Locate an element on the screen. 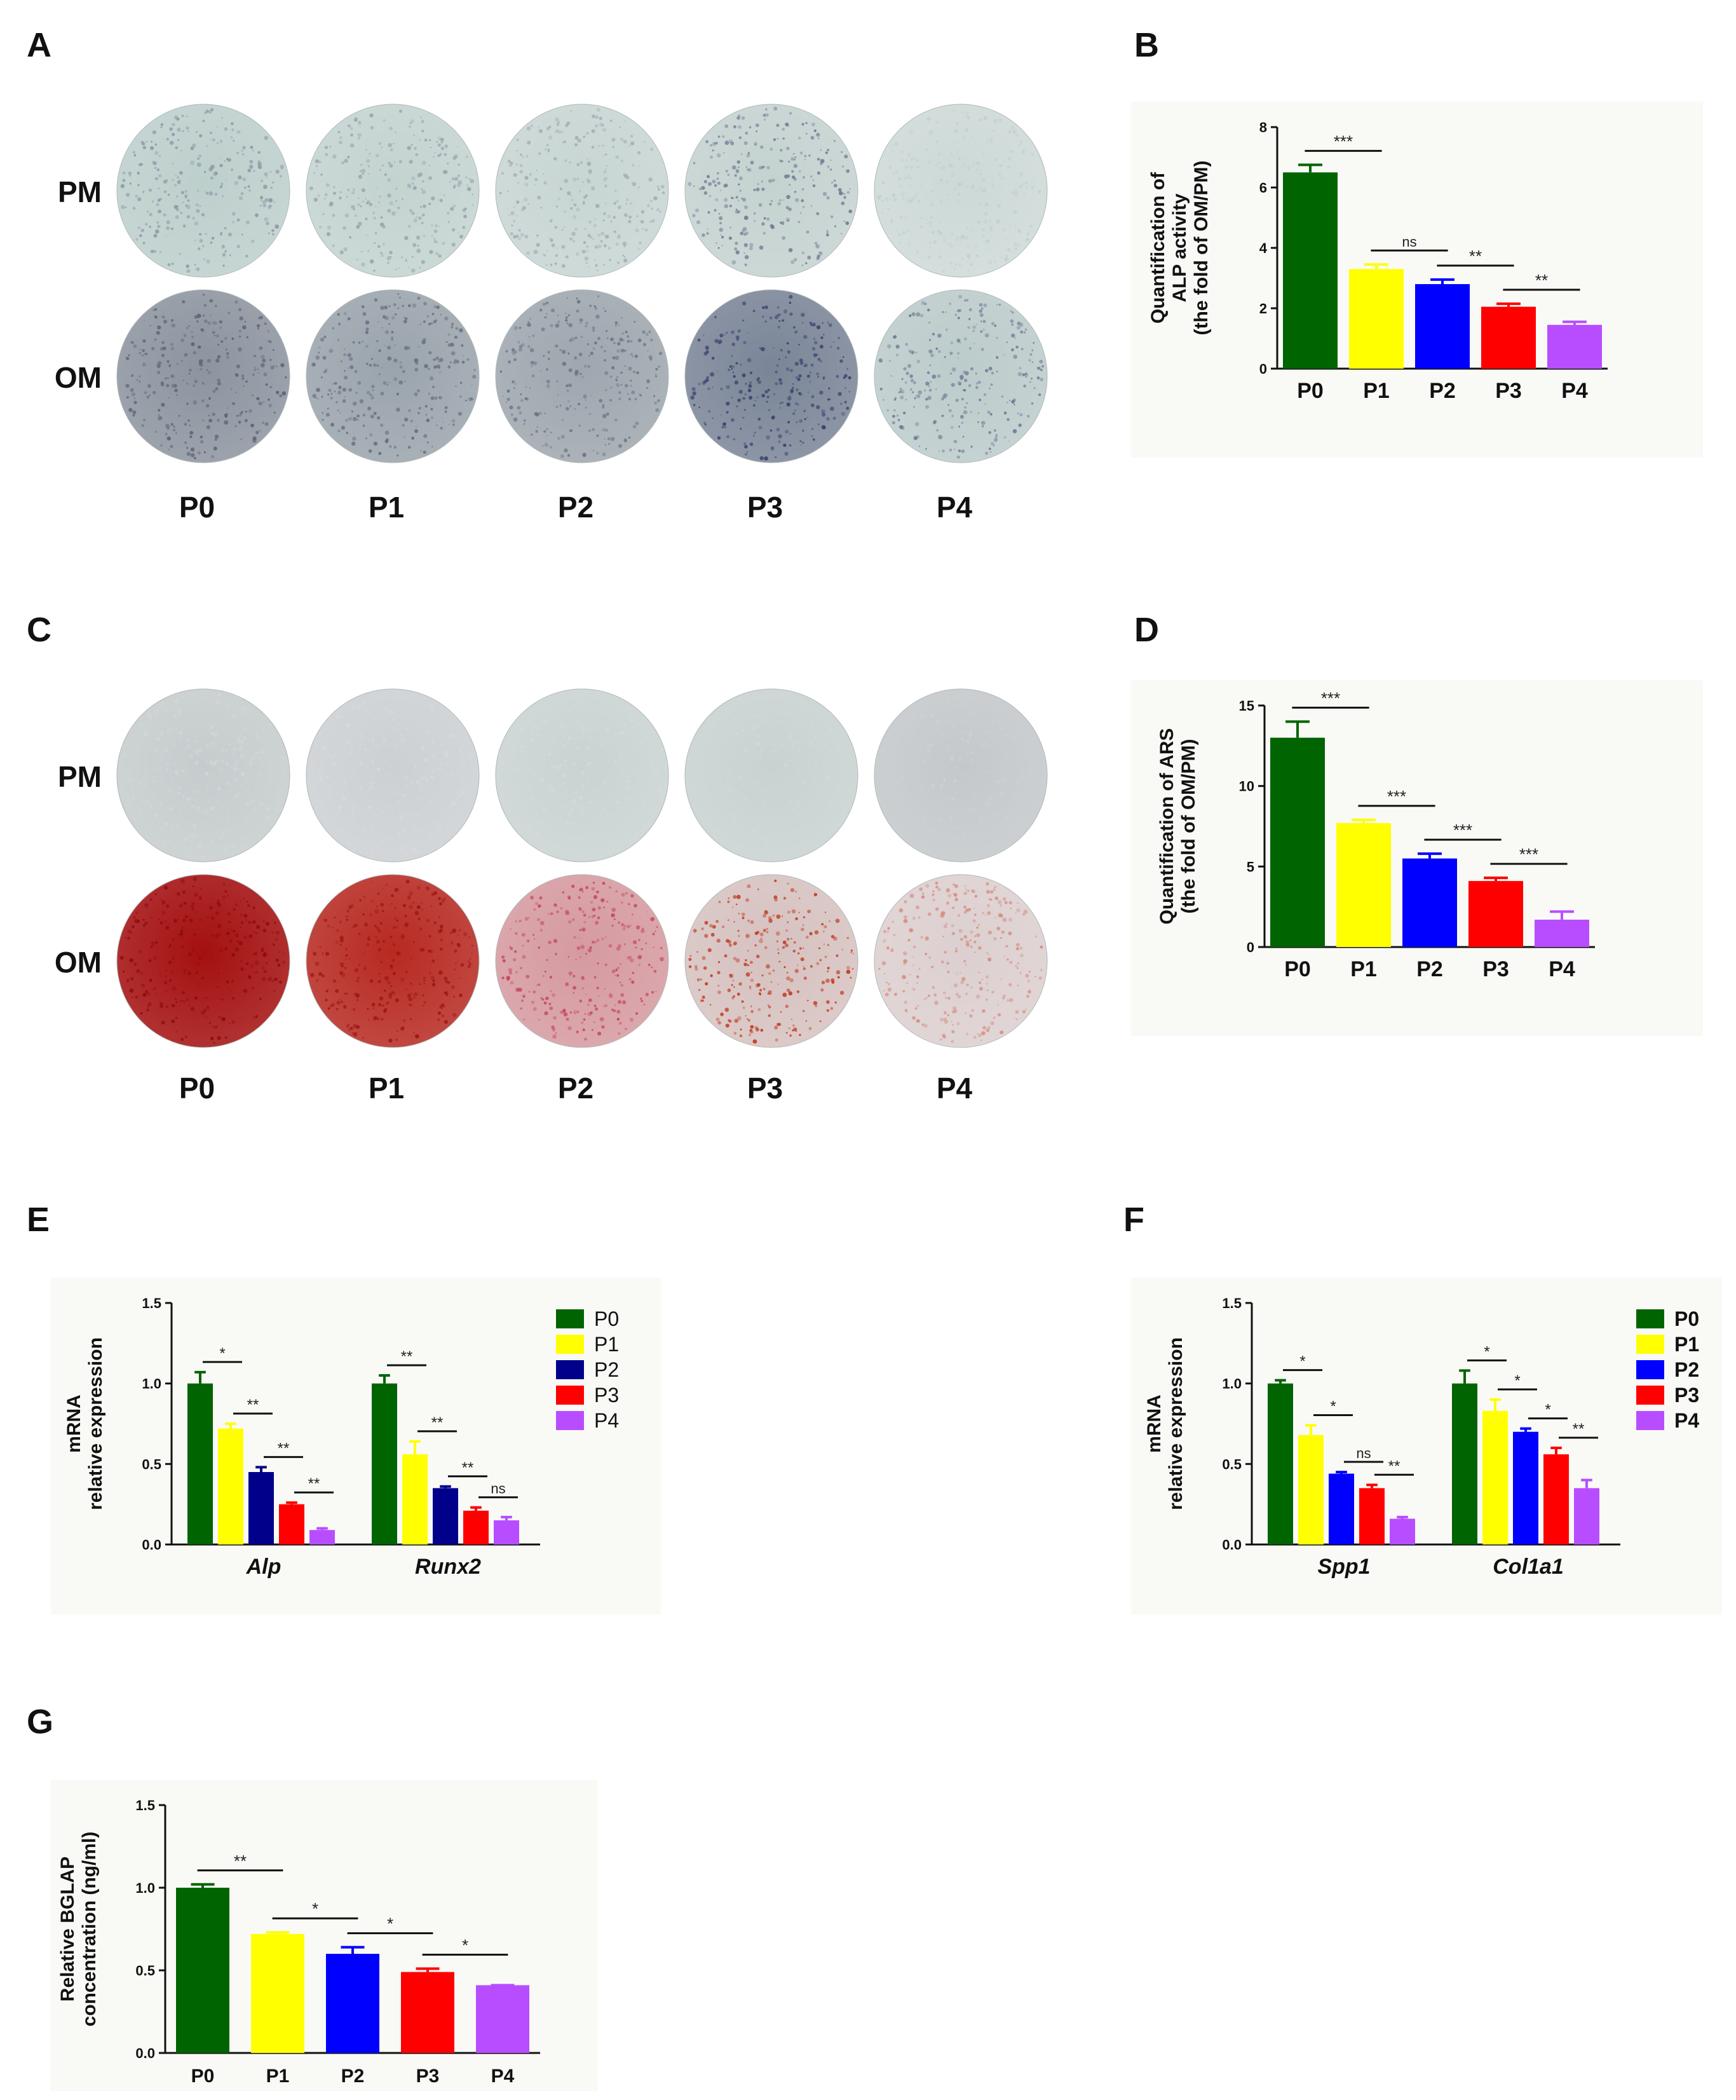 Image resolution: width=1736 pixels, height=2100 pixels. y-tick-label: 15 is located at coordinates (1246, 706).